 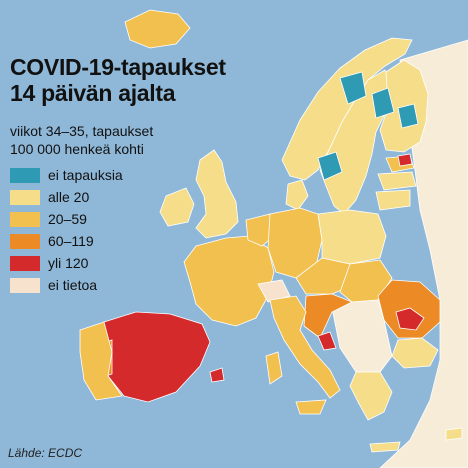 I want to click on legend-label: alle 20, so click(x=69, y=197).